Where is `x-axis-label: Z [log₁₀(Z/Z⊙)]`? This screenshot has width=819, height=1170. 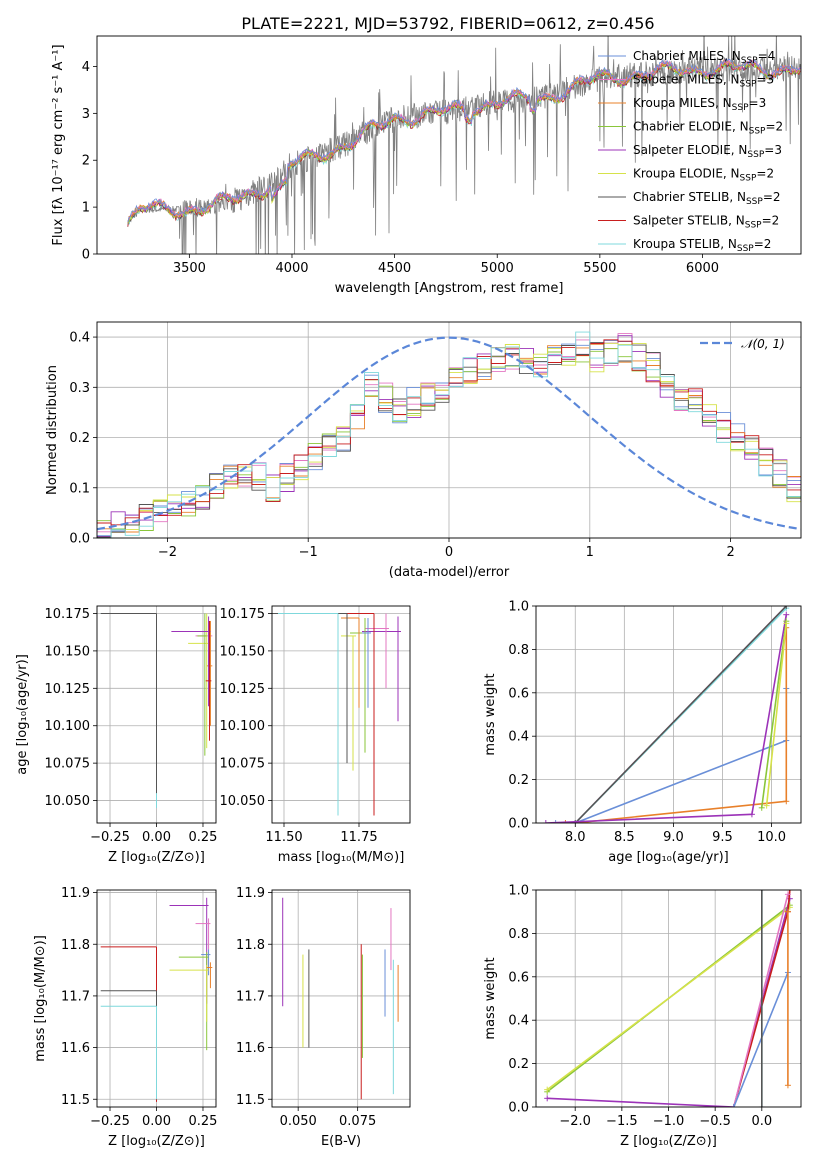
x-axis-label: Z [log₁₀(Z/Z⊙)] is located at coordinates (156, 1141).